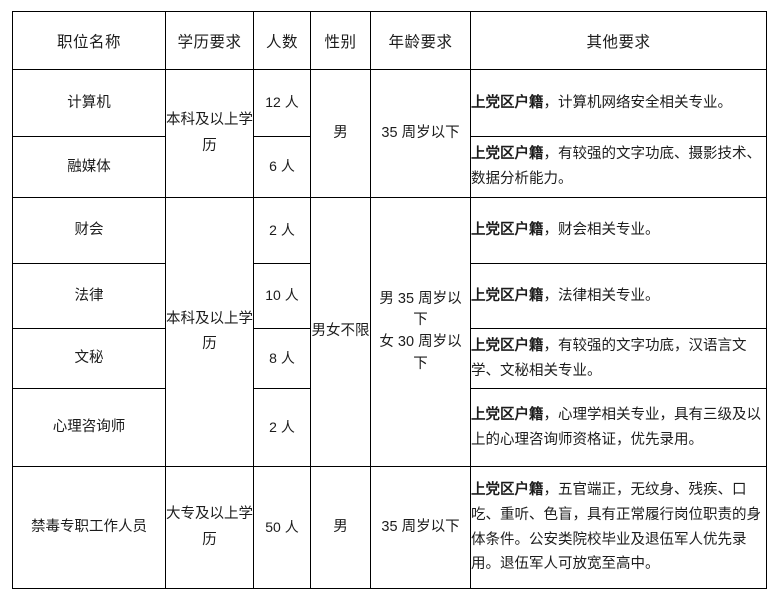 The height and width of the screenshot is (590, 776). Describe the element at coordinates (282, 40) in the screenshot. I see `column-header-count: 人数` at that location.